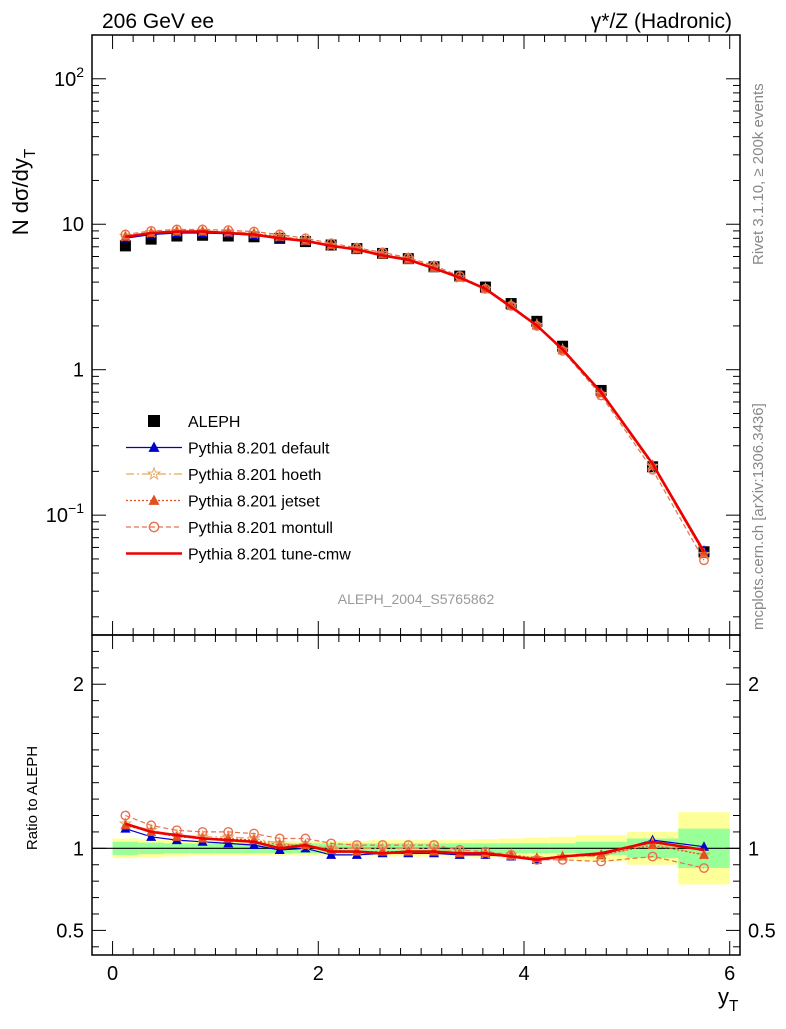 This screenshot has width=786, height=1029. What do you see at coordinates (758, 174) in the screenshot?
I see `rivet-version-text: Rivet 3.1.10, ≥ 200k events` at bounding box center [758, 174].